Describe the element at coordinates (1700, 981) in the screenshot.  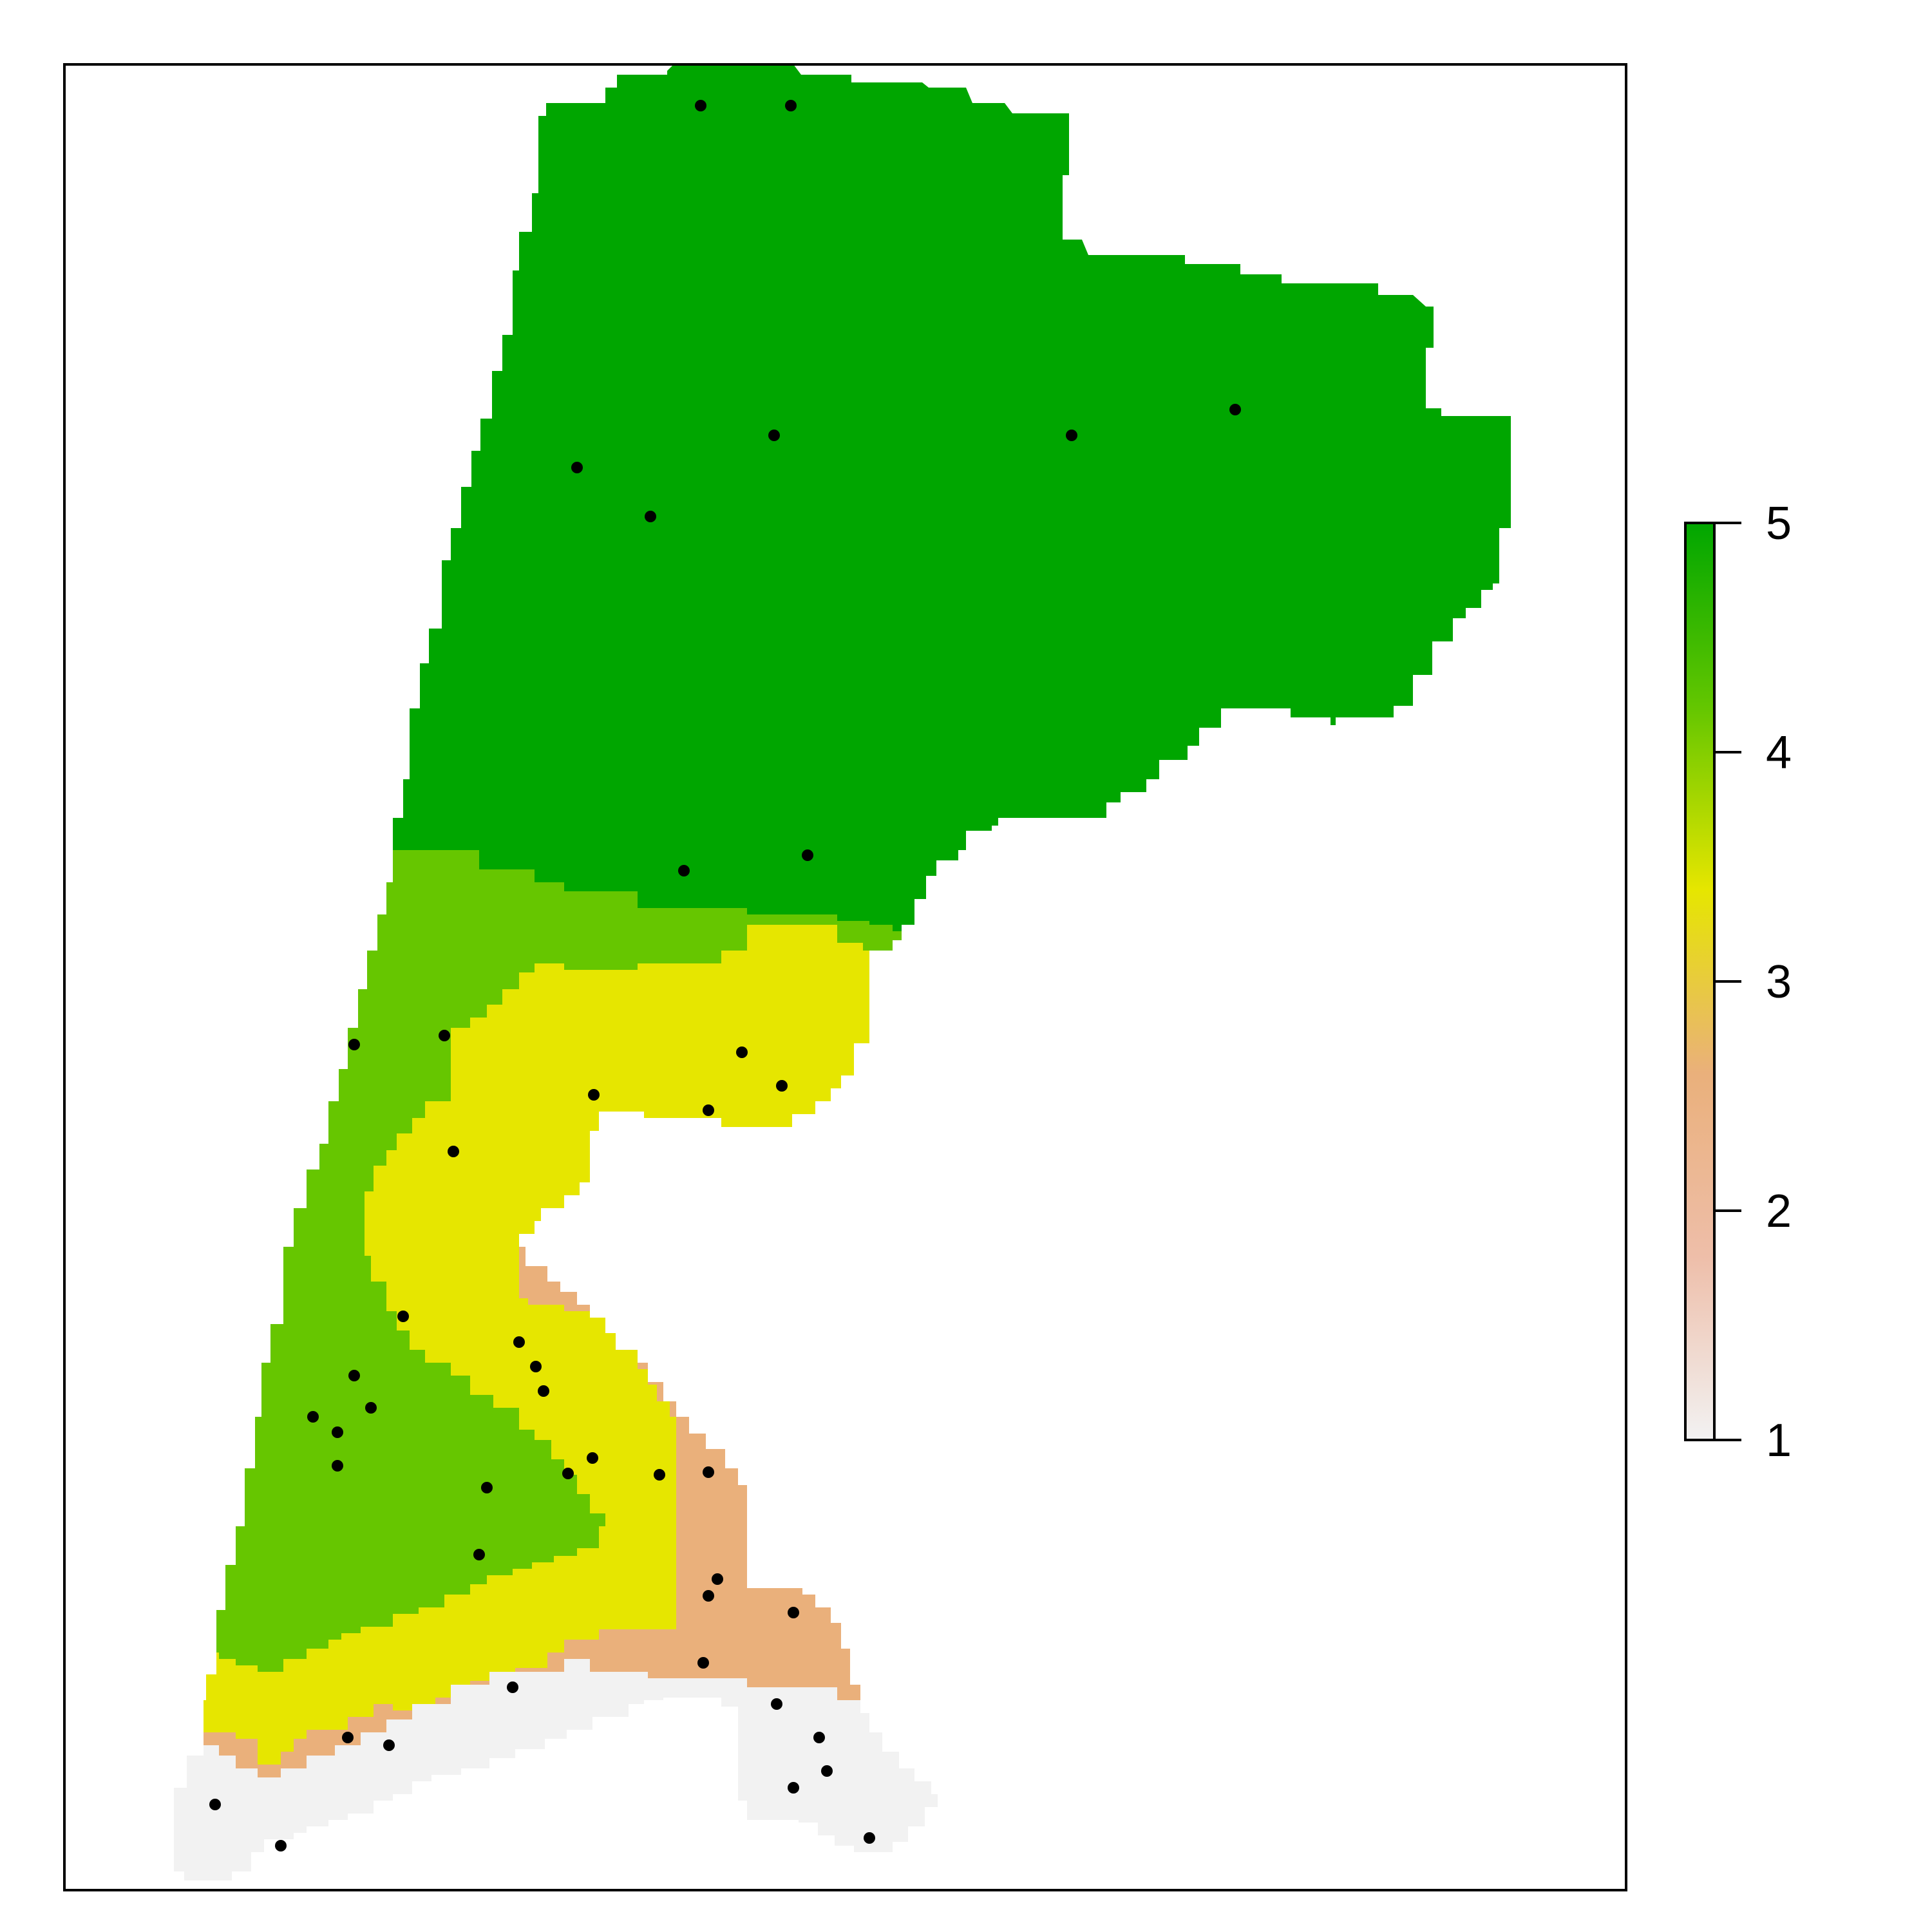
I see `legend-color-bar` at that location.